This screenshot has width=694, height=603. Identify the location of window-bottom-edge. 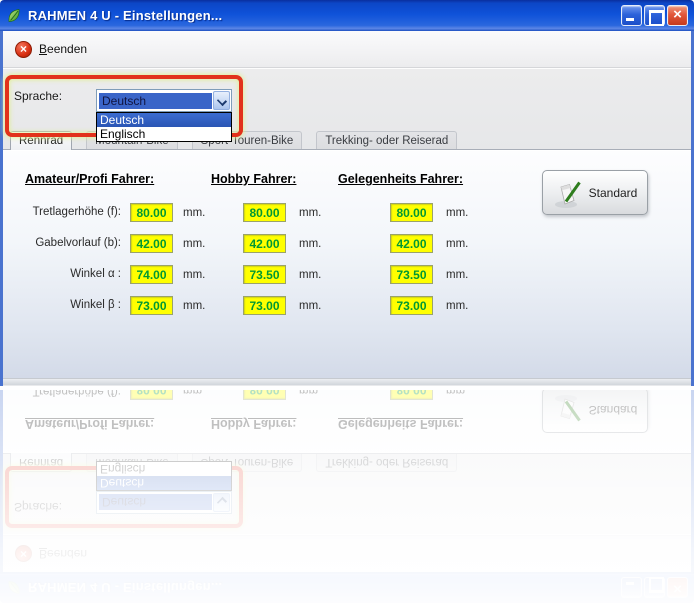
(347, 381).